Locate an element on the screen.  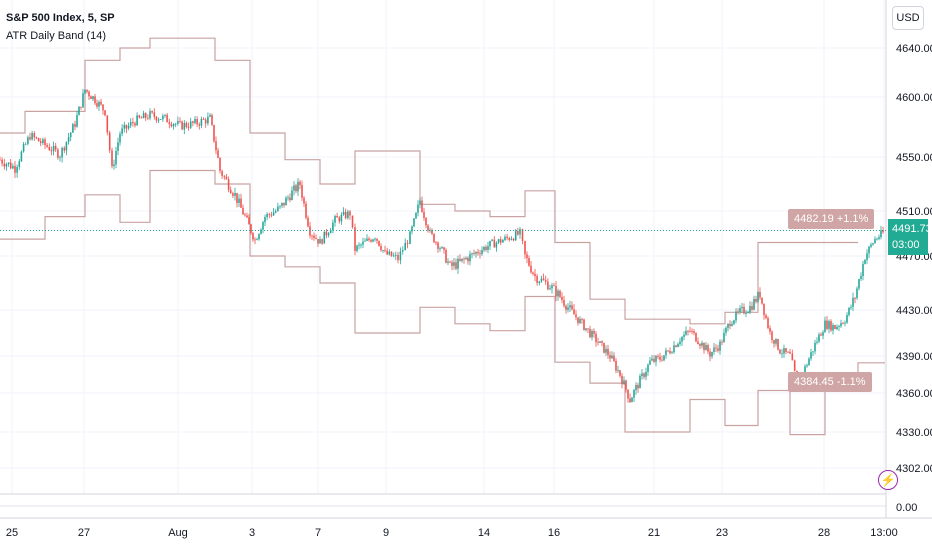
sub-pane-tick-label: 0.00 is located at coordinates (906, 508).